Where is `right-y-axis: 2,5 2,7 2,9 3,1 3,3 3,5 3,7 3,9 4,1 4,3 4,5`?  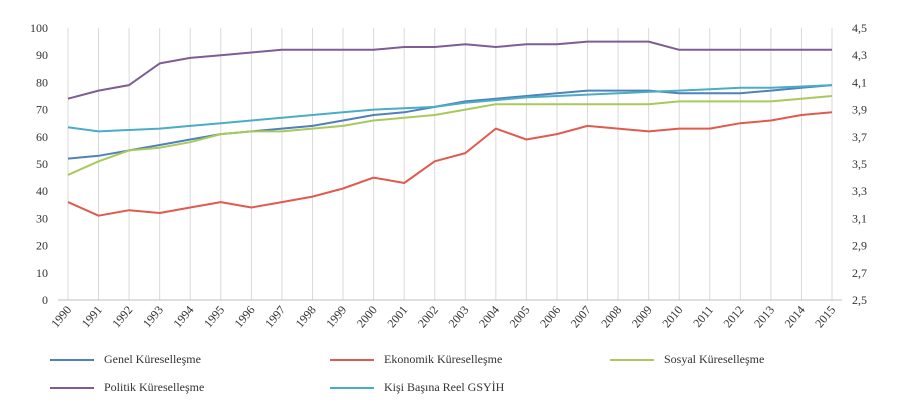
right-y-axis: 2,5 2,7 2,9 3,1 3,3 3,5 3,7 3,9 4,1 4,3 4,5 is located at coordinates (859, 164).